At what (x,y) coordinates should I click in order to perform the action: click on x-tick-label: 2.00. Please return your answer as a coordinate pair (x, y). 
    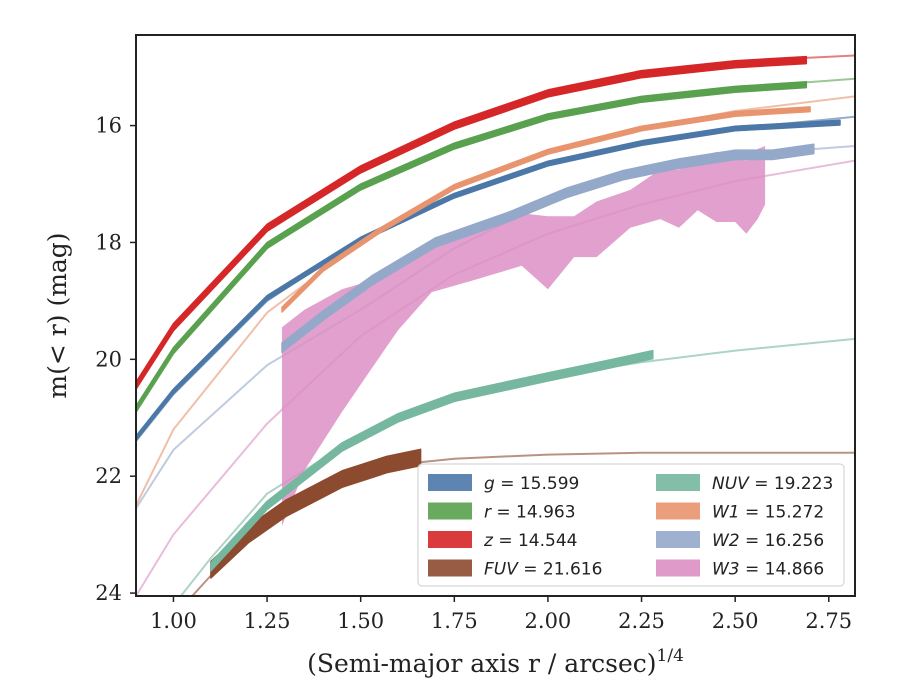
    Looking at the image, I should click on (548, 621).